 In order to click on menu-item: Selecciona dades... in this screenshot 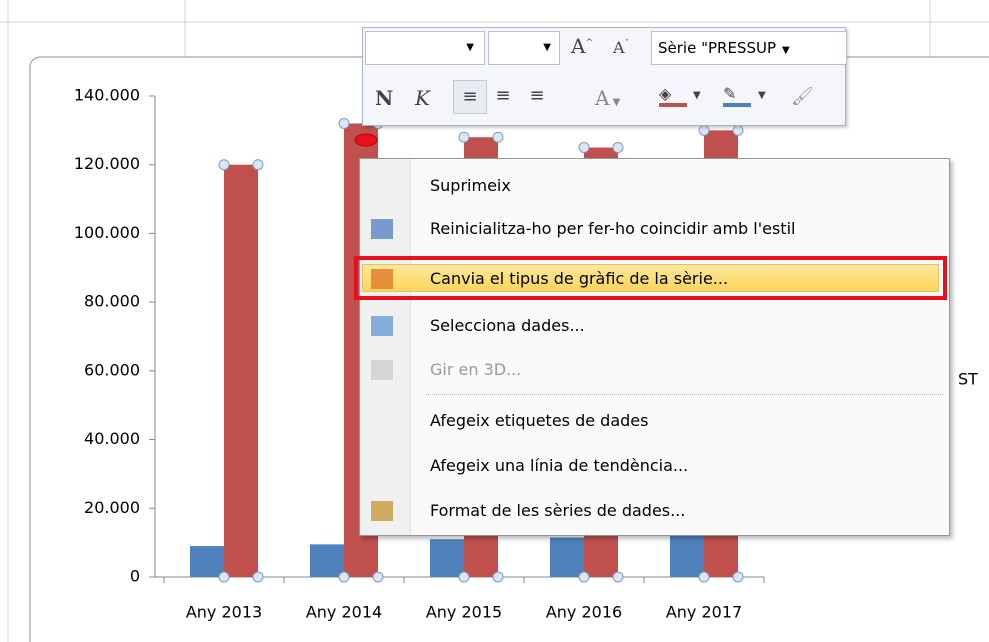, I will do `click(507, 325)`.